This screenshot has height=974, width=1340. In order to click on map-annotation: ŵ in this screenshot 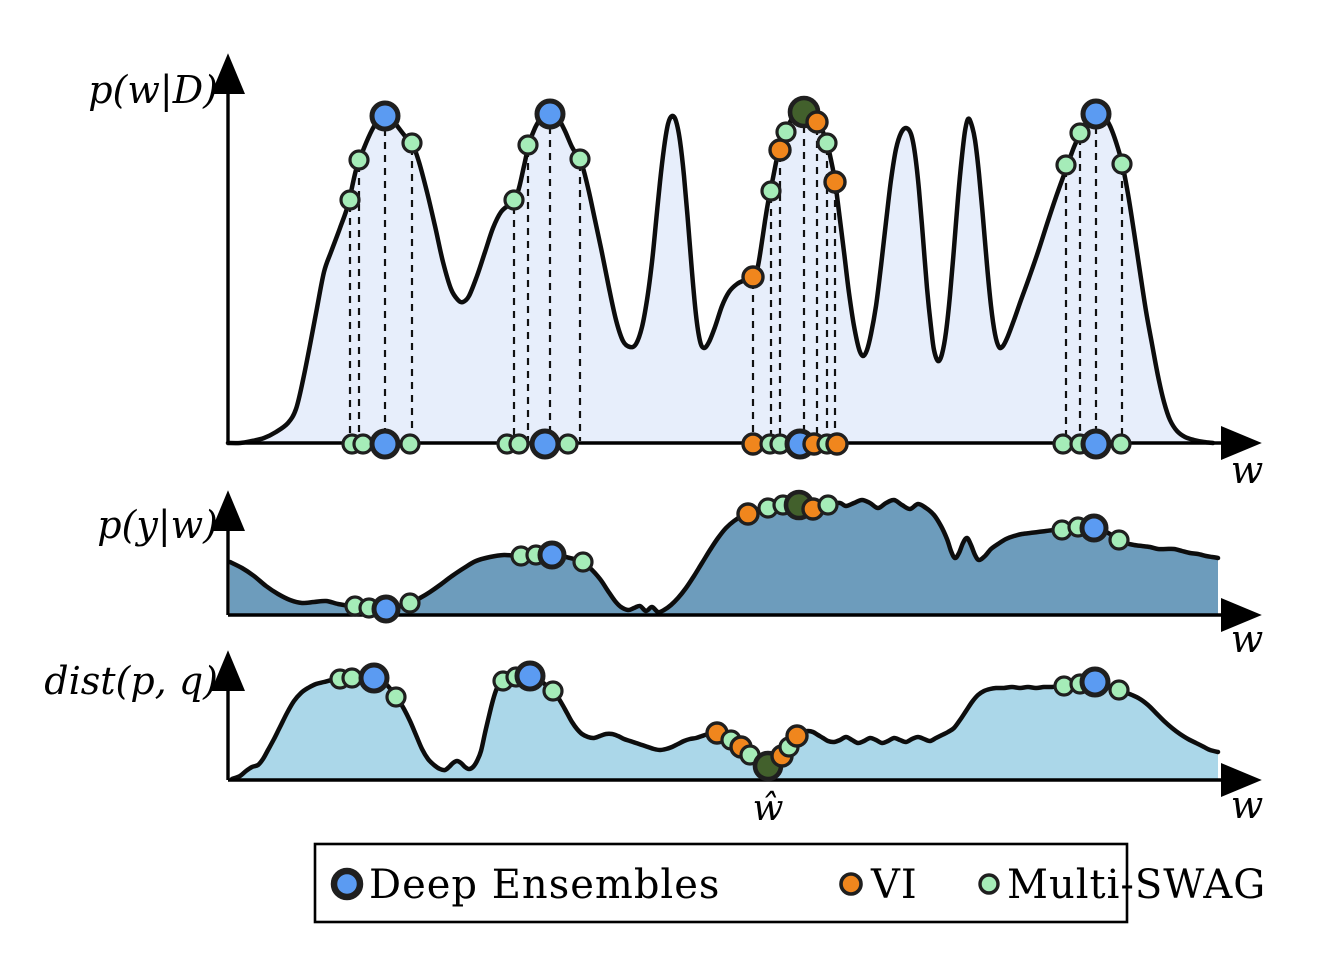, I will do `click(768, 808)`.